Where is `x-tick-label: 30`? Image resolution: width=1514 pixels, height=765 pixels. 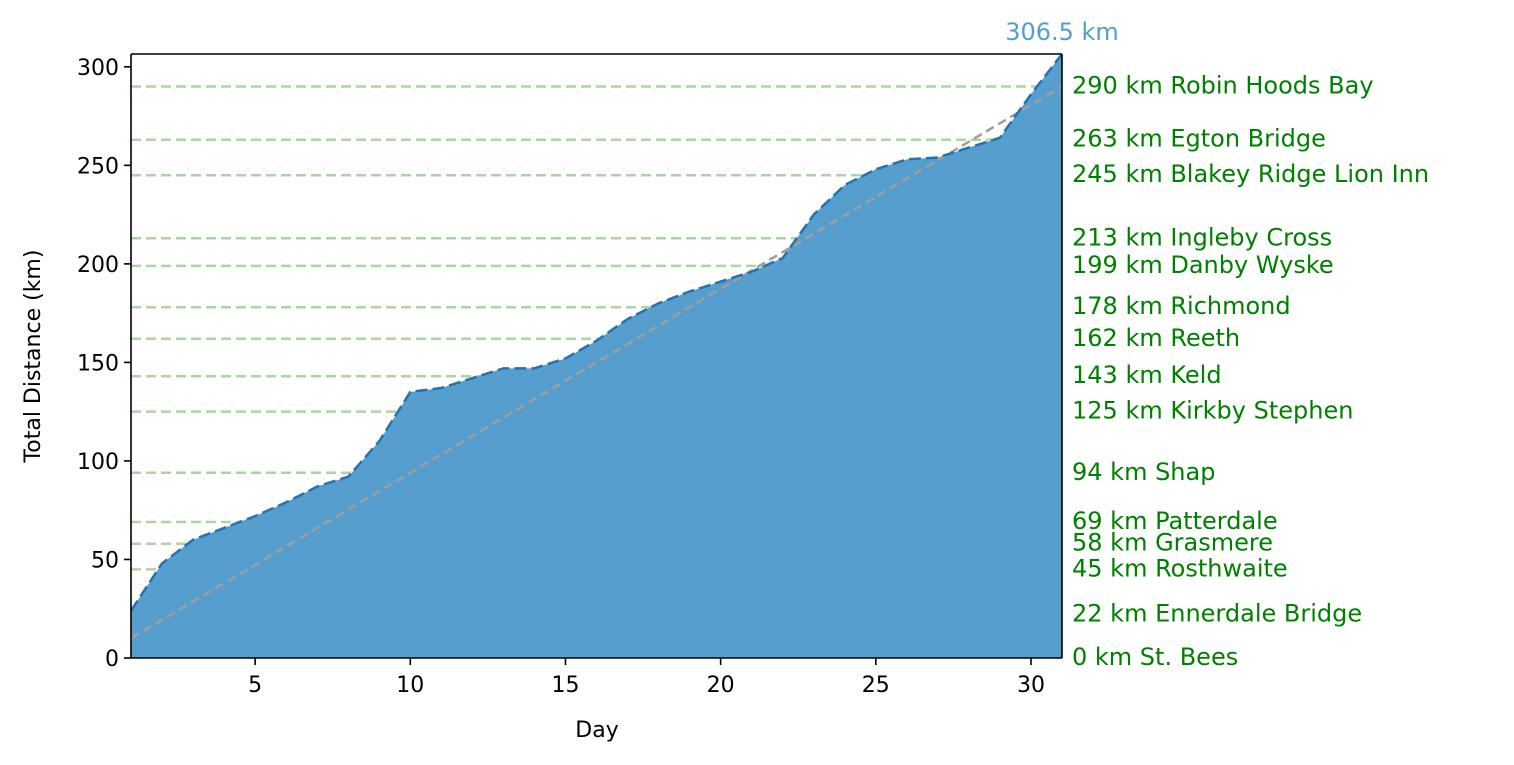
x-tick-label: 30 is located at coordinates (1031, 685).